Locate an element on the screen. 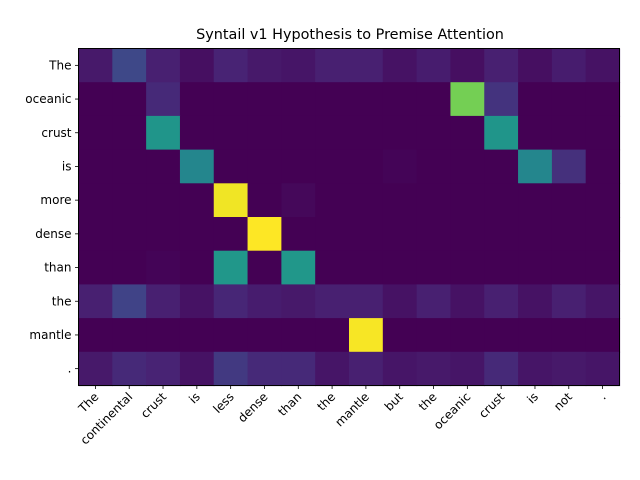  y-tick-label: is is located at coordinates (67, 166).